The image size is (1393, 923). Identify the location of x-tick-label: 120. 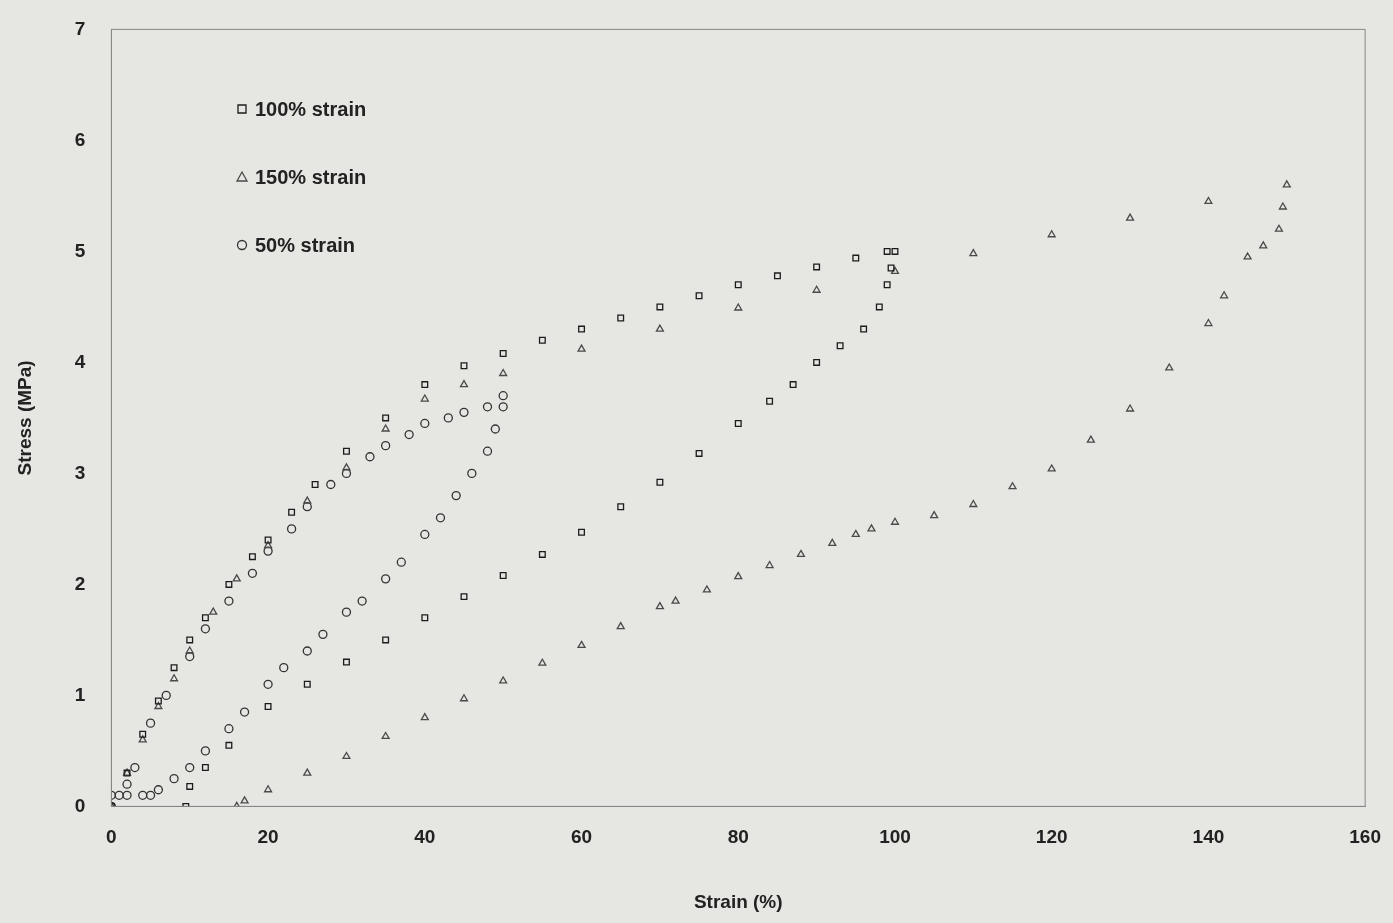
(1051, 837).